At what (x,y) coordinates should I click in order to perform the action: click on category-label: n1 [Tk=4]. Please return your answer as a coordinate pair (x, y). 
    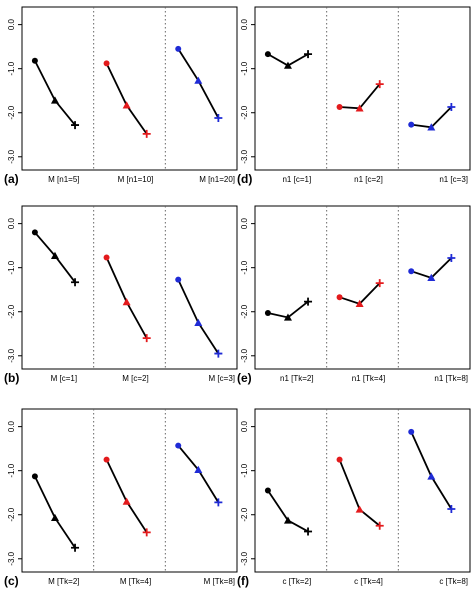
    Looking at the image, I should click on (369, 378).